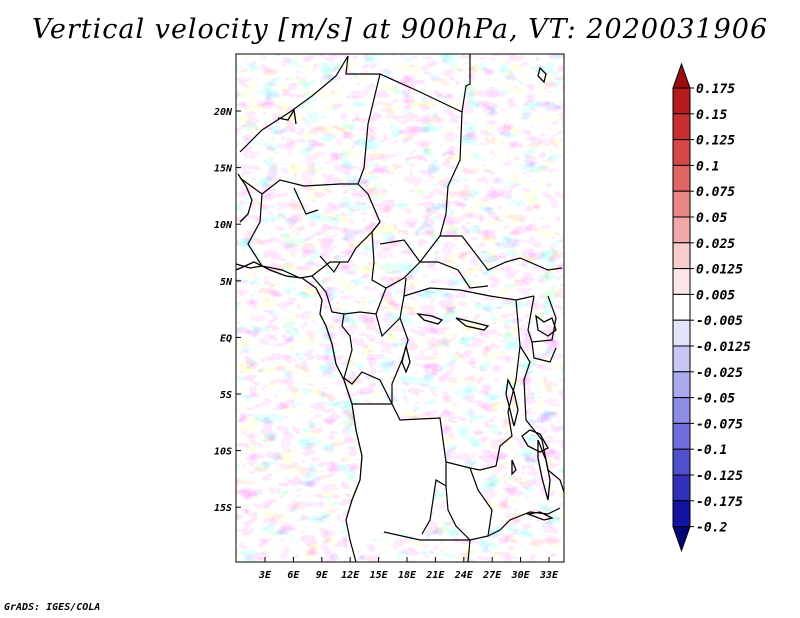 Image resolution: width=800 pixels, height=618 pixels. Describe the element at coordinates (715, 295) in the screenshot. I see `colorbar-label: 0.005` at that location.